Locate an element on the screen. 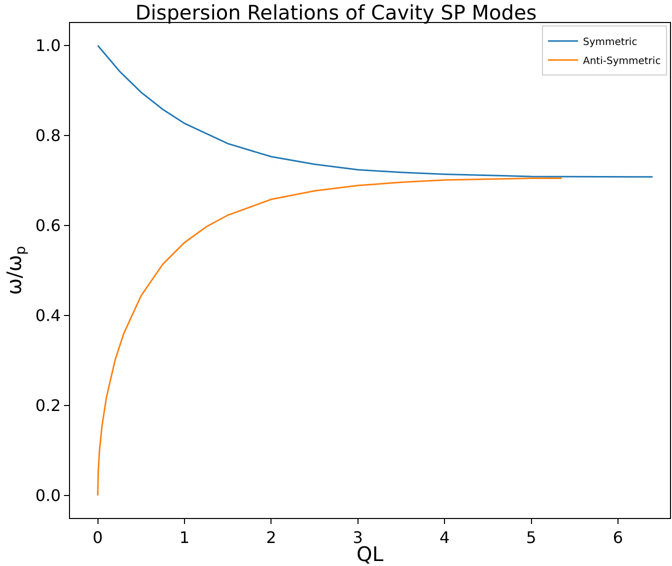  x-tick-label: 2 is located at coordinates (271, 538).